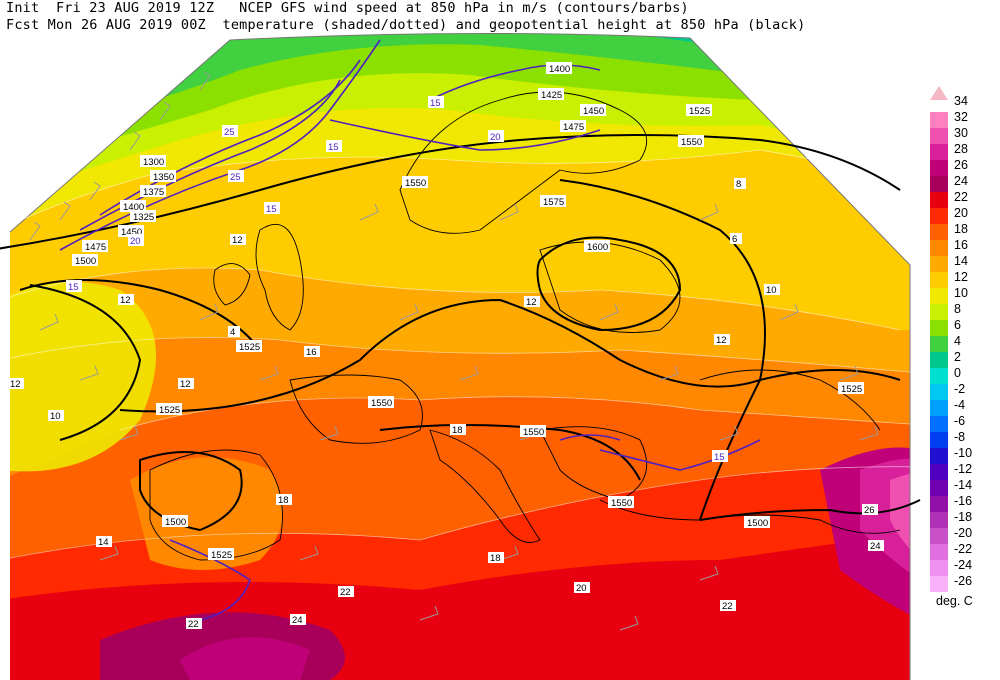  Describe the element at coordinates (963, 501) in the screenshot. I see `legend-label: -16` at that location.